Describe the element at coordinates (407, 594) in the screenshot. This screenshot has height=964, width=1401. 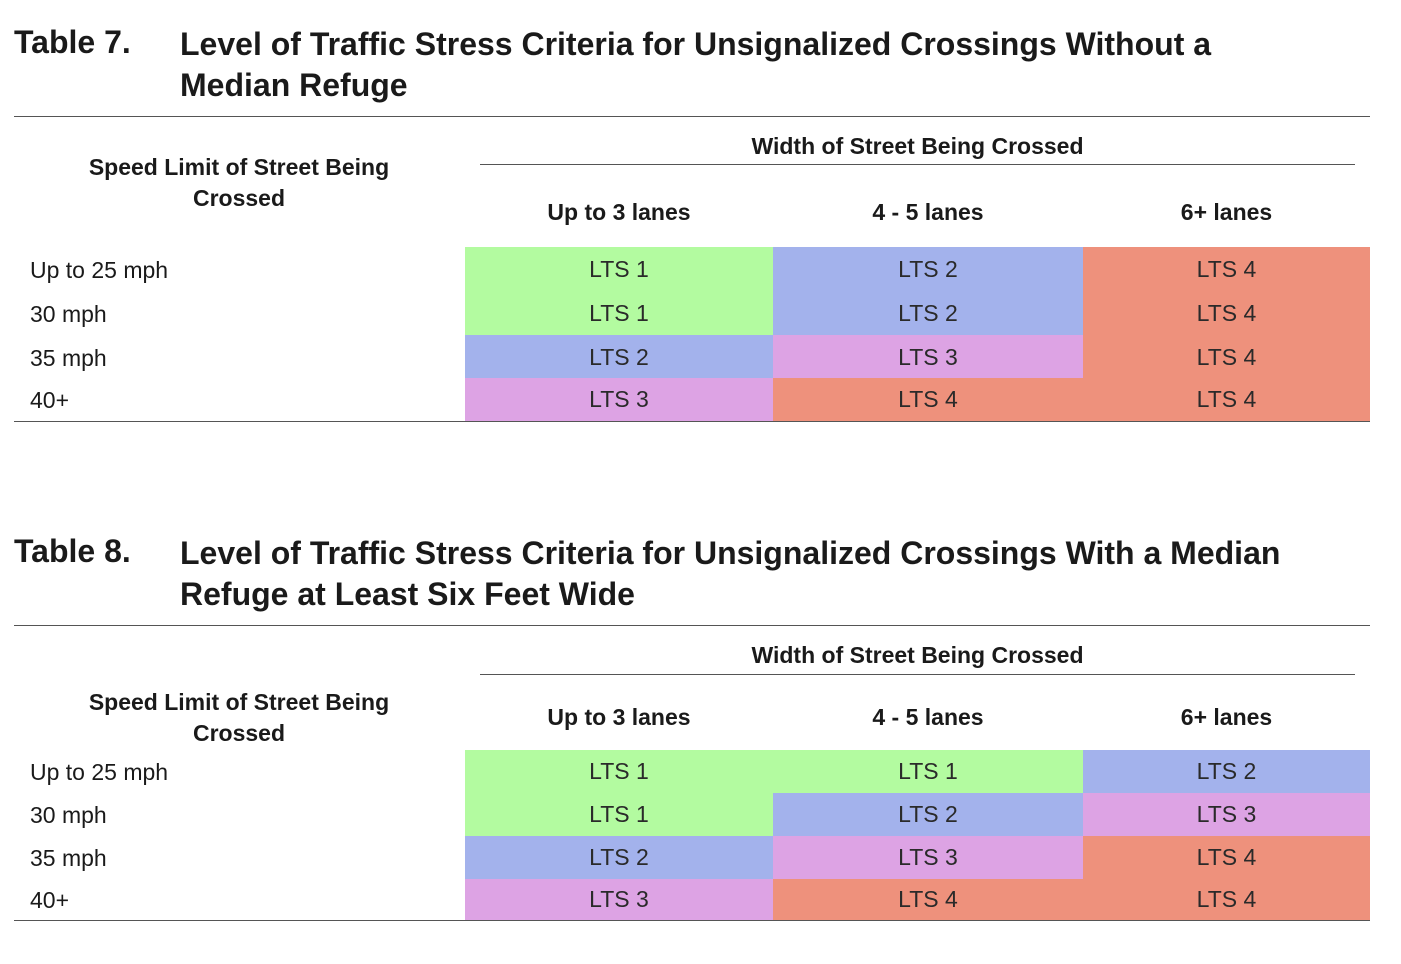
I see `table-title-line-2: Refuge at Least Six Feet Wide` at that location.